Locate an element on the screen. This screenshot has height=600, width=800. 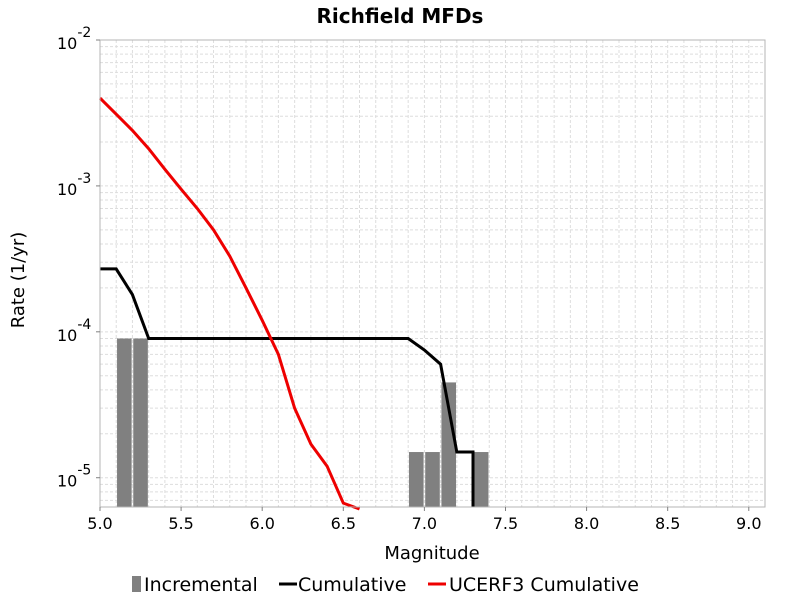
incremental-bars is located at coordinates (303, 422).